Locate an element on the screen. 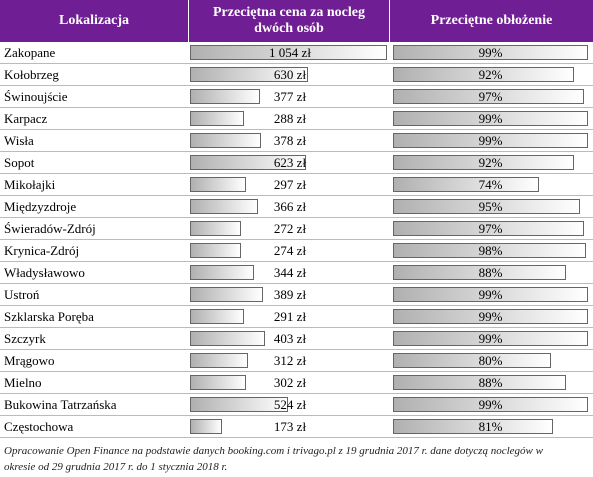 The height and width of the screenshot is (477, 593). header-cell: Lokalizacja is located at coordinates (94, 21).